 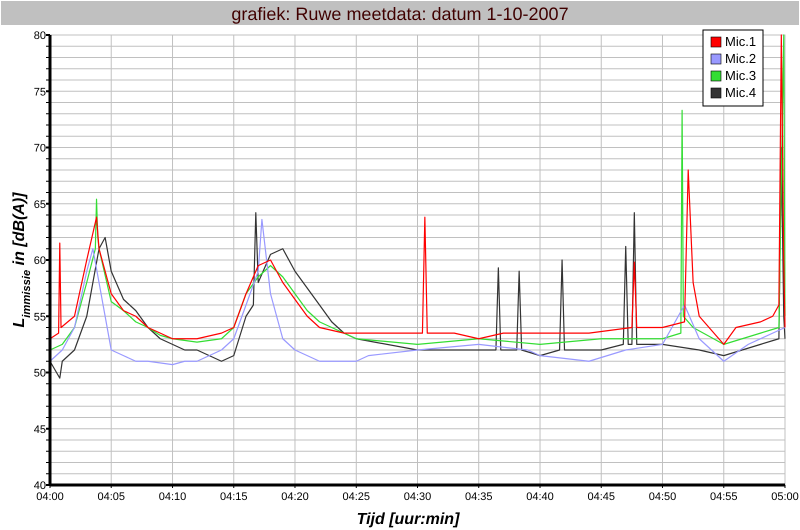 What do you see at coordinates (40, 261) in the screenshot?
I see `y-tick-label: 60` at bounding box center [40, 261].